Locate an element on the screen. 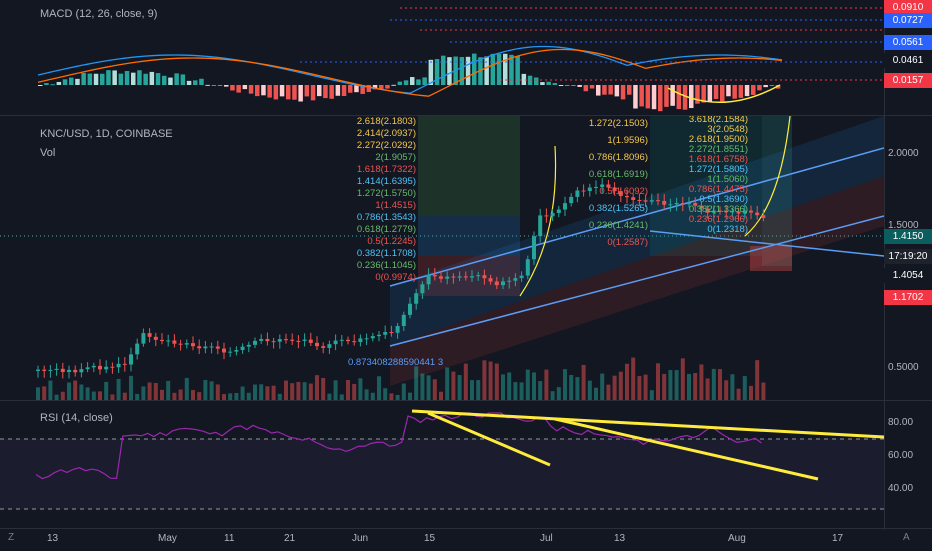 This screenshot has width=932, height=551. timezone-button: Z is located at coordinates (11, 537).